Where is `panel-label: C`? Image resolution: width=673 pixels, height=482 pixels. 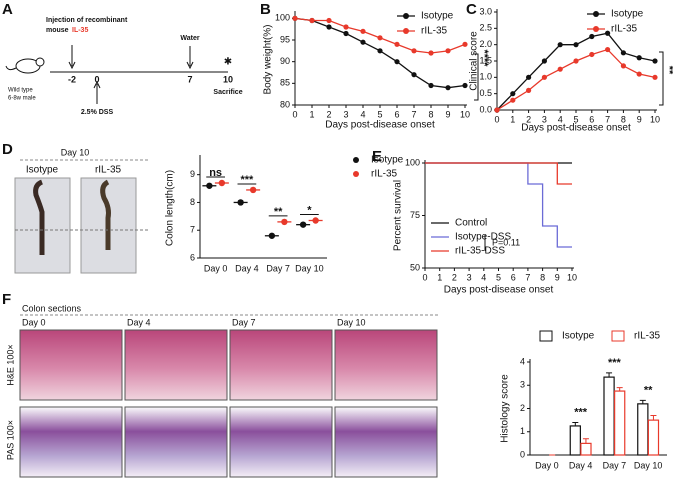 panel-label: C is located at coordinates (471, 9).